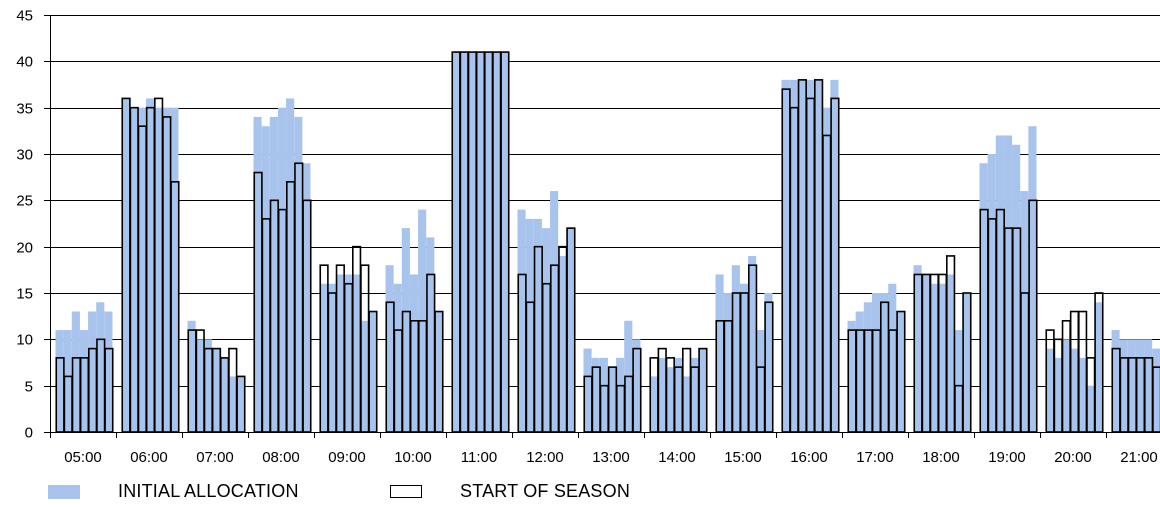  What do you see at coordinates (24, 294) in the screenshot?
I see `y-tick-label: 15` at bounding box center [24, 294].